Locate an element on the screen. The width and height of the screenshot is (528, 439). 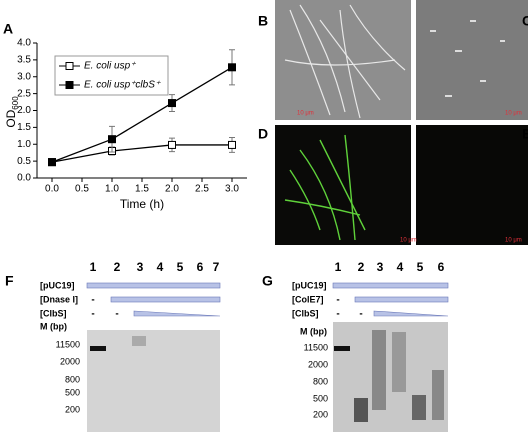
legend-label: E. coli usp⁺clbS⁺ is located at coordinates (122, 85).